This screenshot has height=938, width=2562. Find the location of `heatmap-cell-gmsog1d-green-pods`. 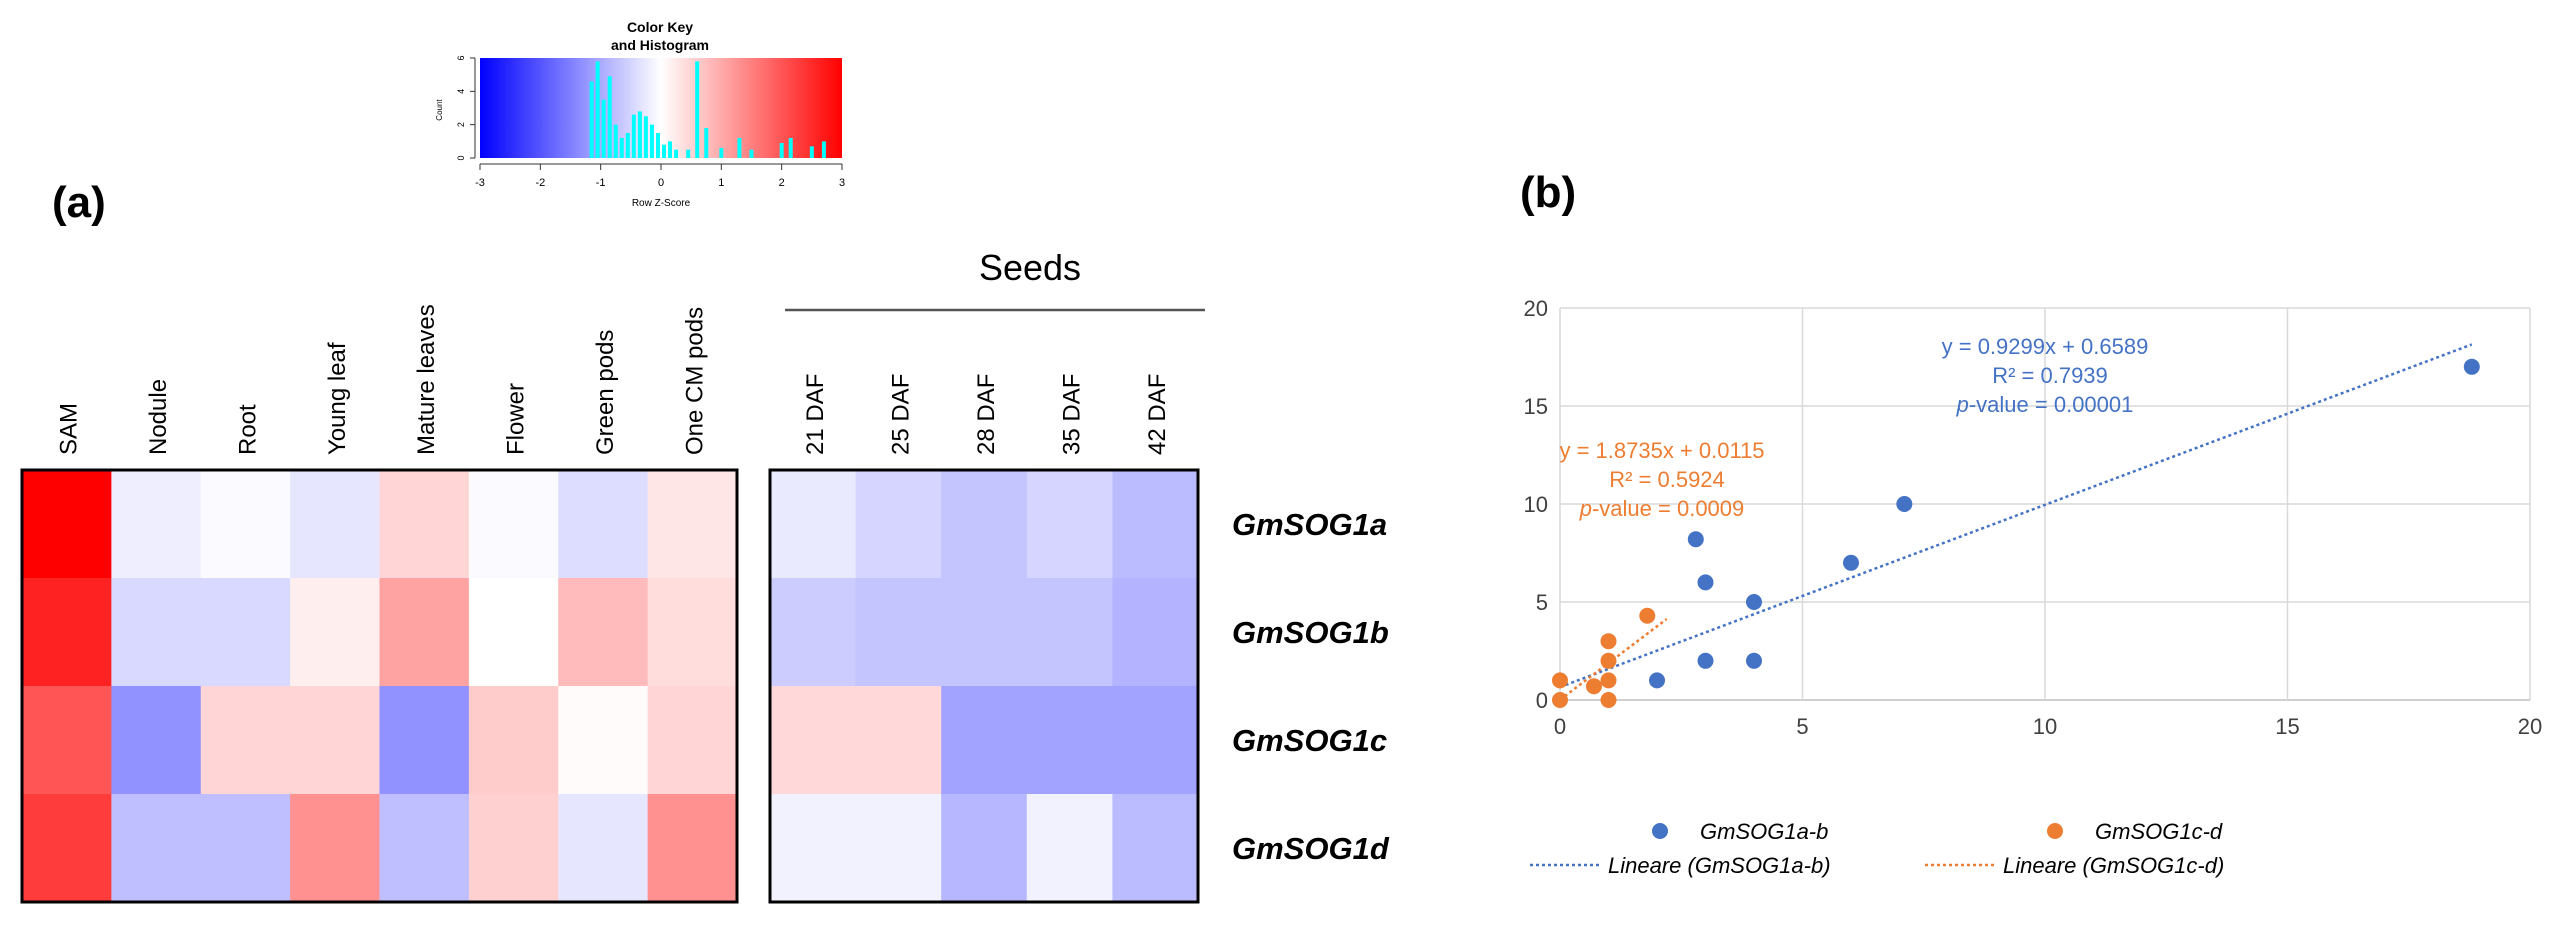

heatmap-cell-gmsog1d-green-pods is located at coordinates (603, 848).